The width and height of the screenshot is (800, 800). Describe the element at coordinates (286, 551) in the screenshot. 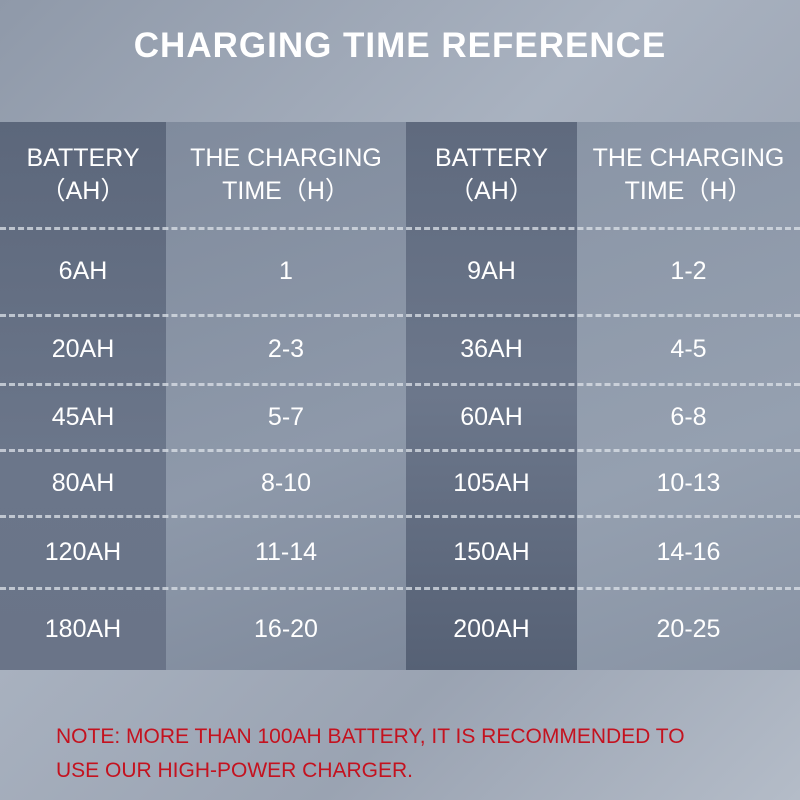

I see `time-cell: 11-14` at that location.